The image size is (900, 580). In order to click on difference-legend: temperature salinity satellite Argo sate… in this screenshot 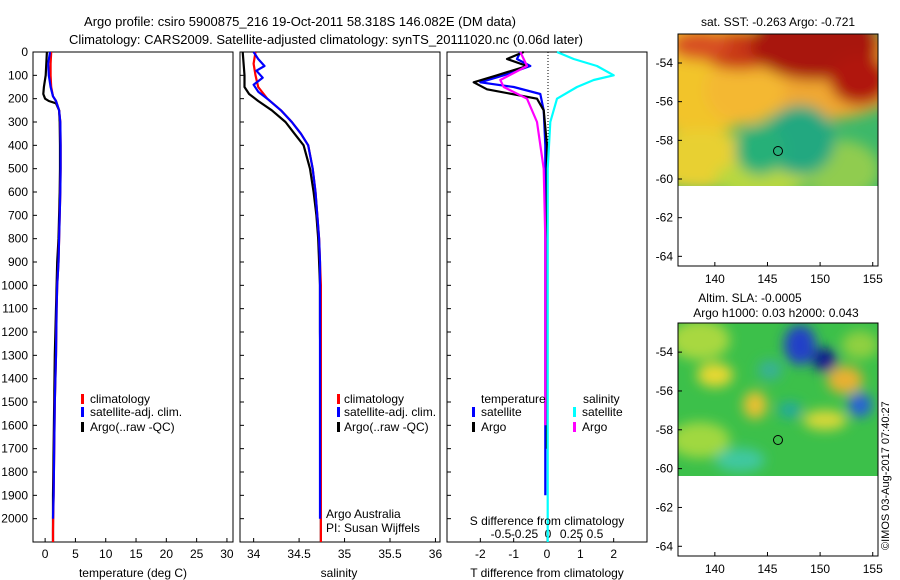, I will do `click(547, 413)`.